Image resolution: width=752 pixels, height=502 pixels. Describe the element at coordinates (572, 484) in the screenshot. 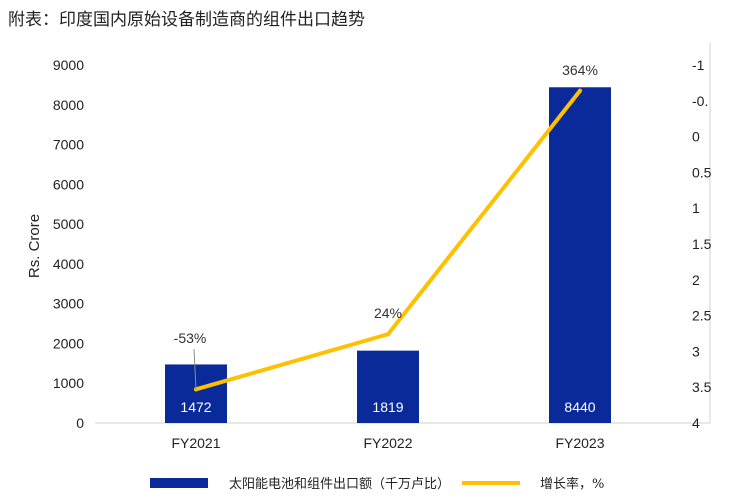

I see `legend-line-label: 增长率，%` at that location.